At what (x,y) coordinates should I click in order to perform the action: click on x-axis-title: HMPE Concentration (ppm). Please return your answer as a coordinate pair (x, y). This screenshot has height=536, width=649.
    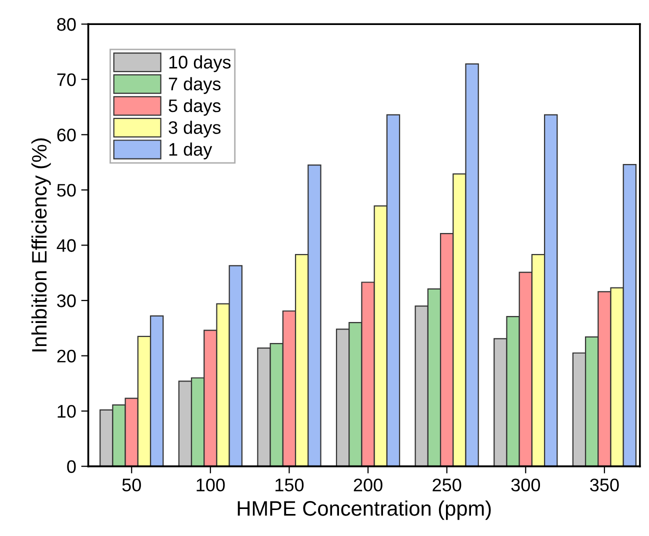
    Looking at the image, I should click on (364, 510).